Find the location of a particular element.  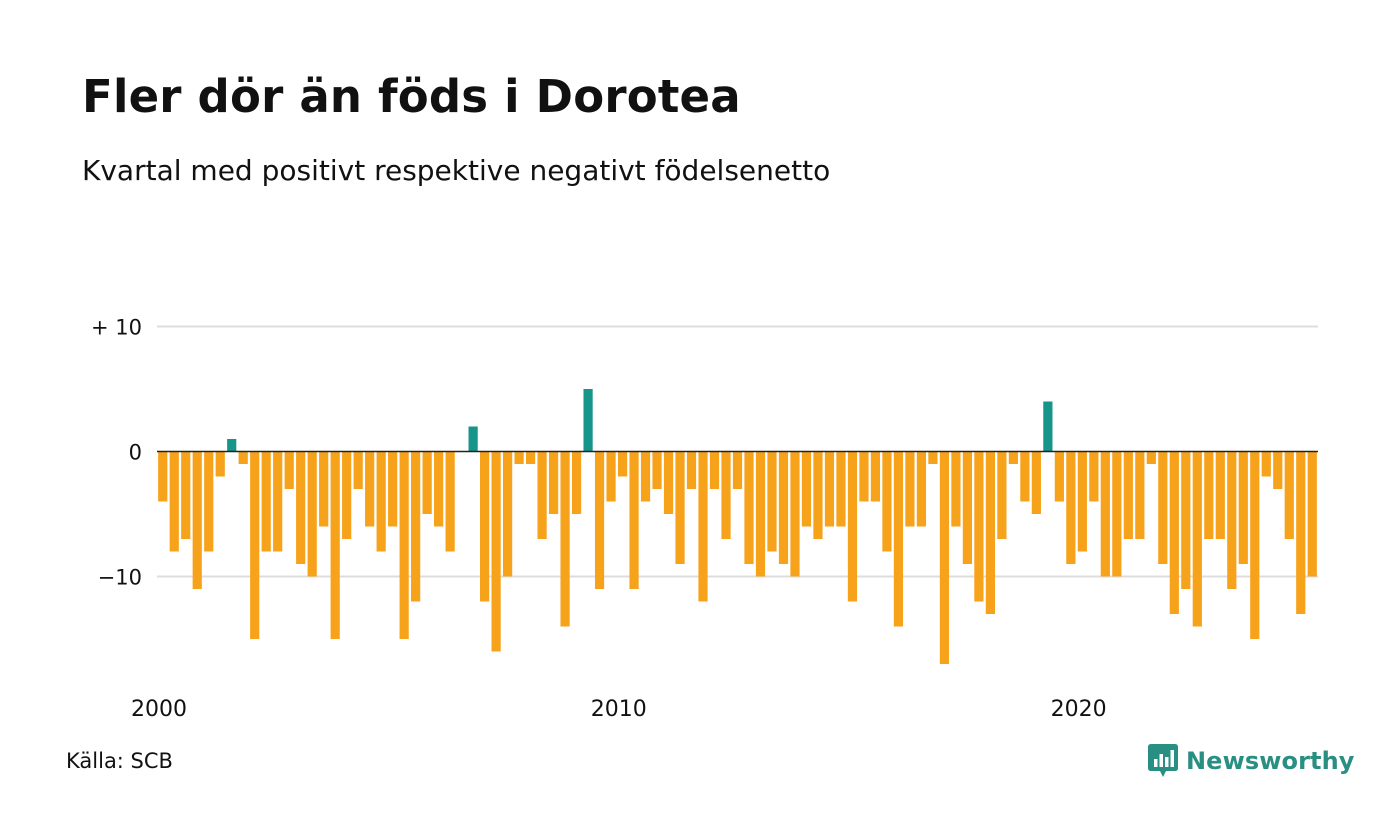

chart-title: Fler dör än föds i Dorotea is located at coordinates (411, 96).